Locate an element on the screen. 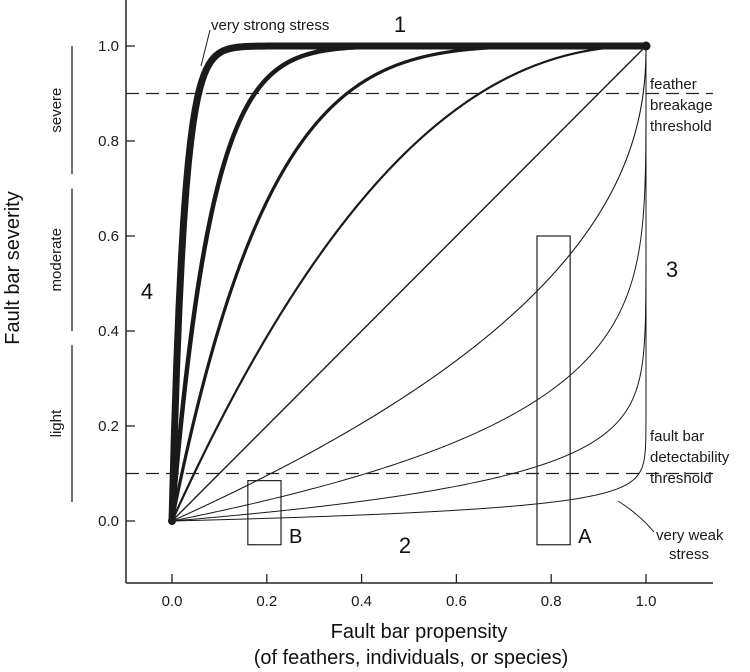 The height and width of the screenshot is (672, 750). threshold-label: feather is located at coordinates (673, 84).